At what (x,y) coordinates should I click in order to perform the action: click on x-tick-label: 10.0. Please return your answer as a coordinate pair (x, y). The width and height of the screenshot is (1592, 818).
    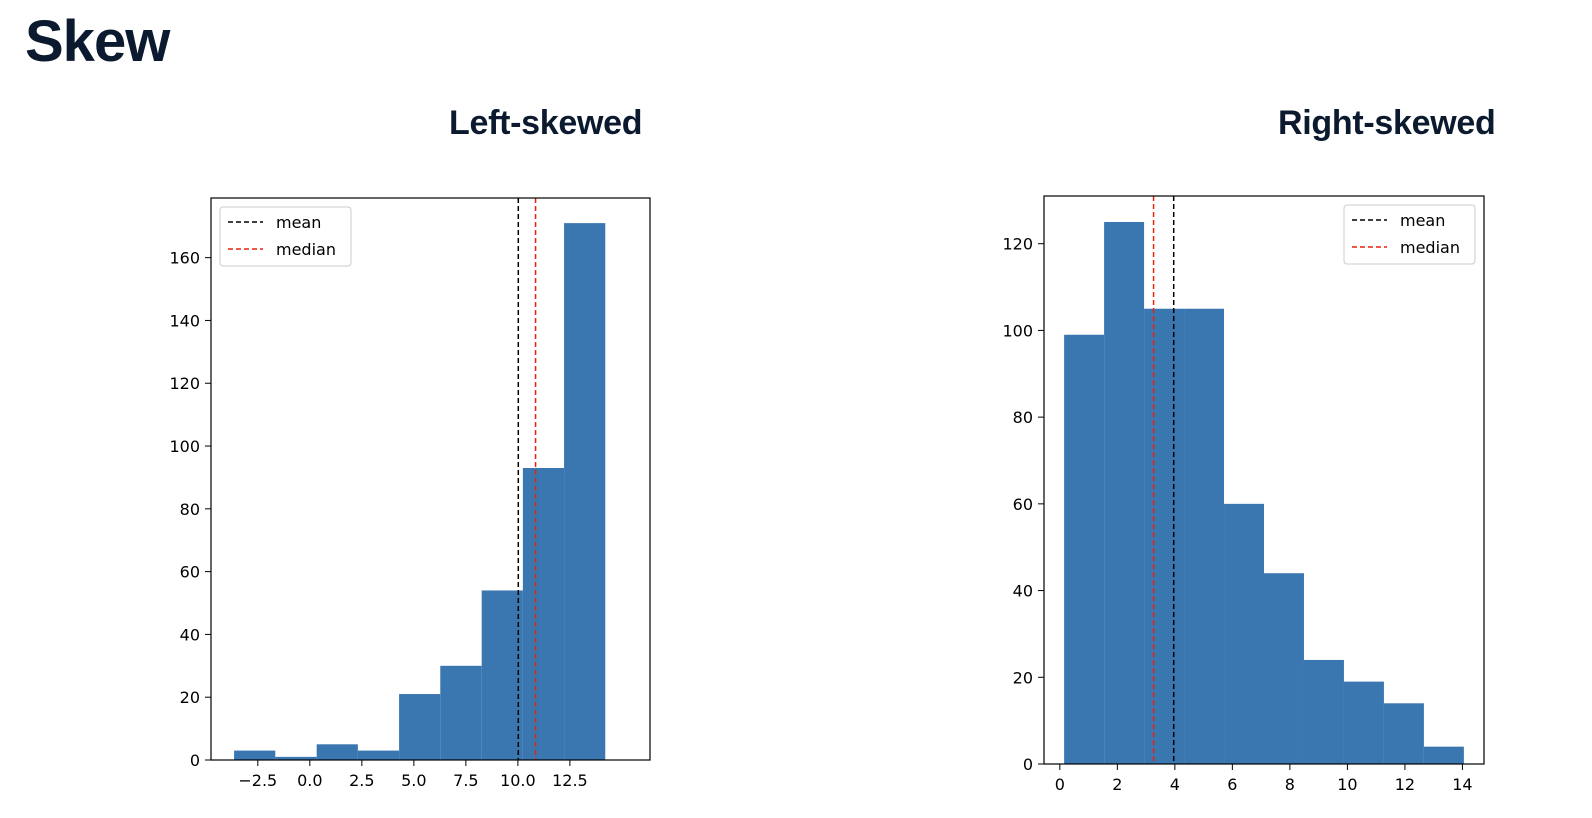
    Looking at the image, I should click on (518, 780).